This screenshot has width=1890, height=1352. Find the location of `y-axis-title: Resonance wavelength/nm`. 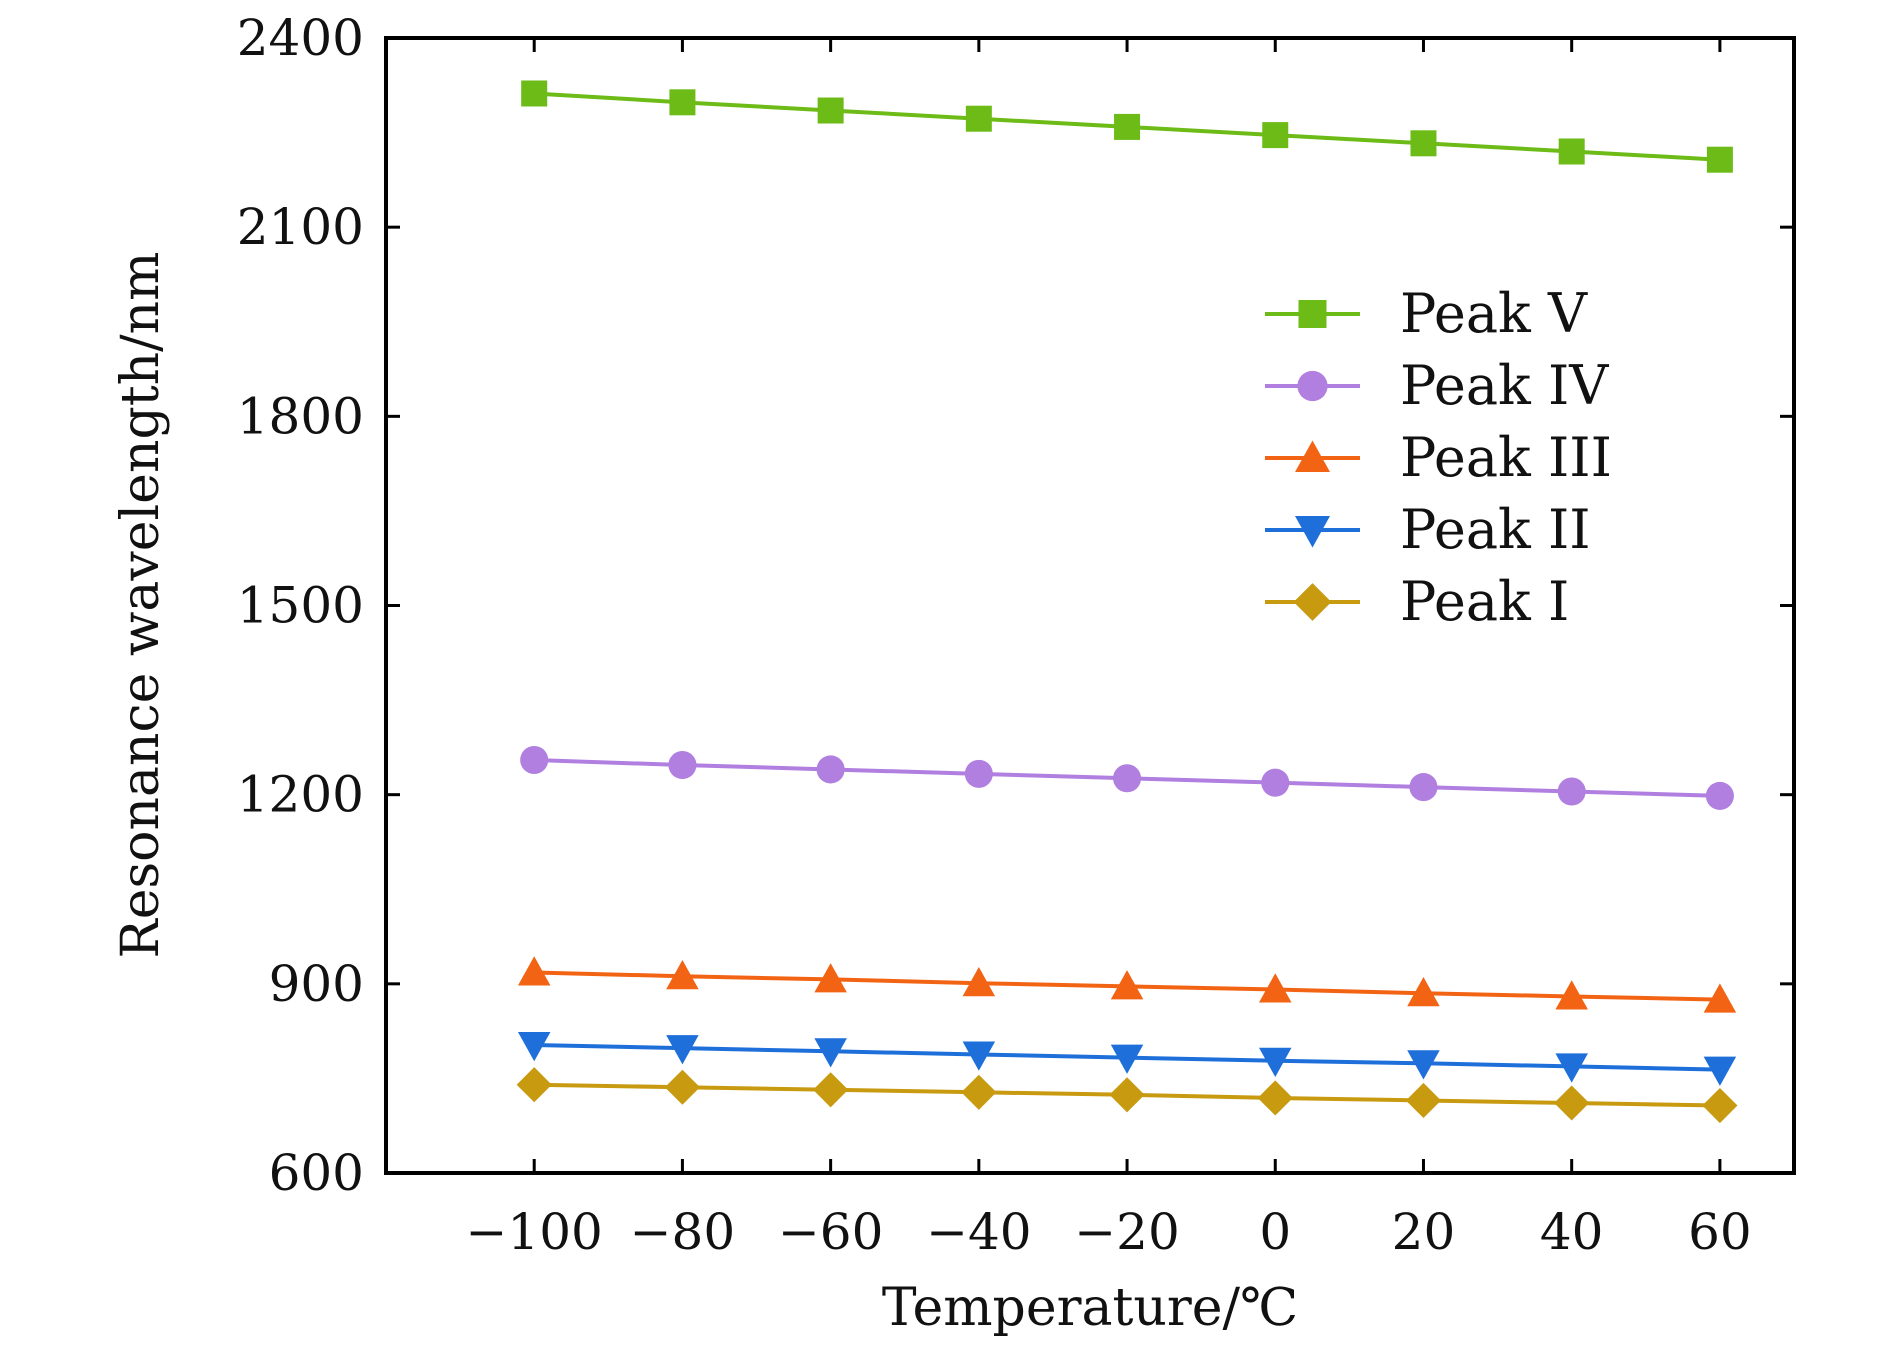

y-axis-title: Resonance wavelength/nm is located at coordinates (141, 605).